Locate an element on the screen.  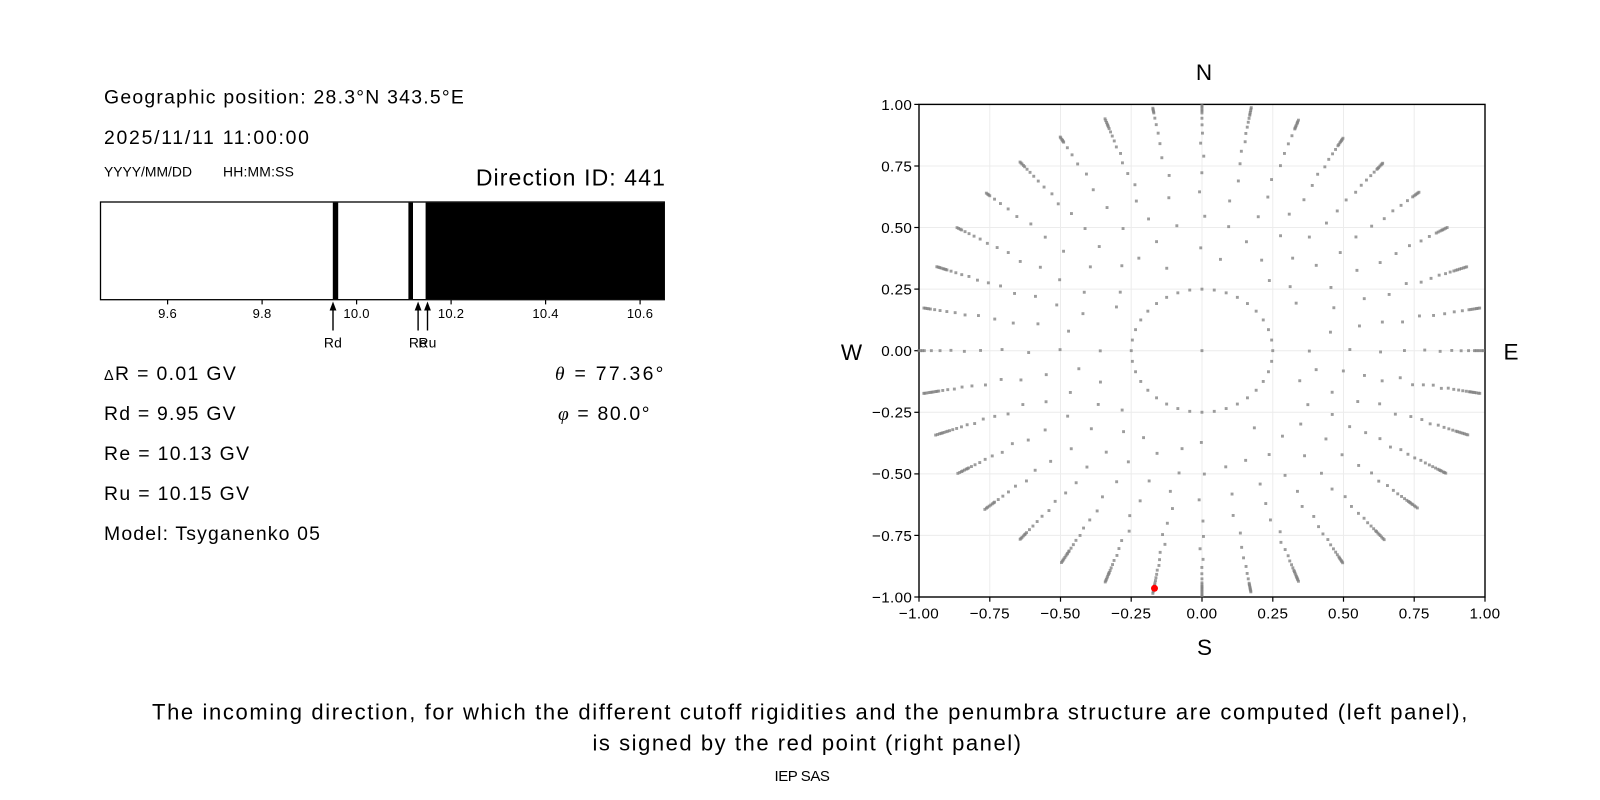
svg-text:Geographic position: 28.3°N 34: Geographic position: 28.3°N 343.5°E is located at coordinates (284, 98).